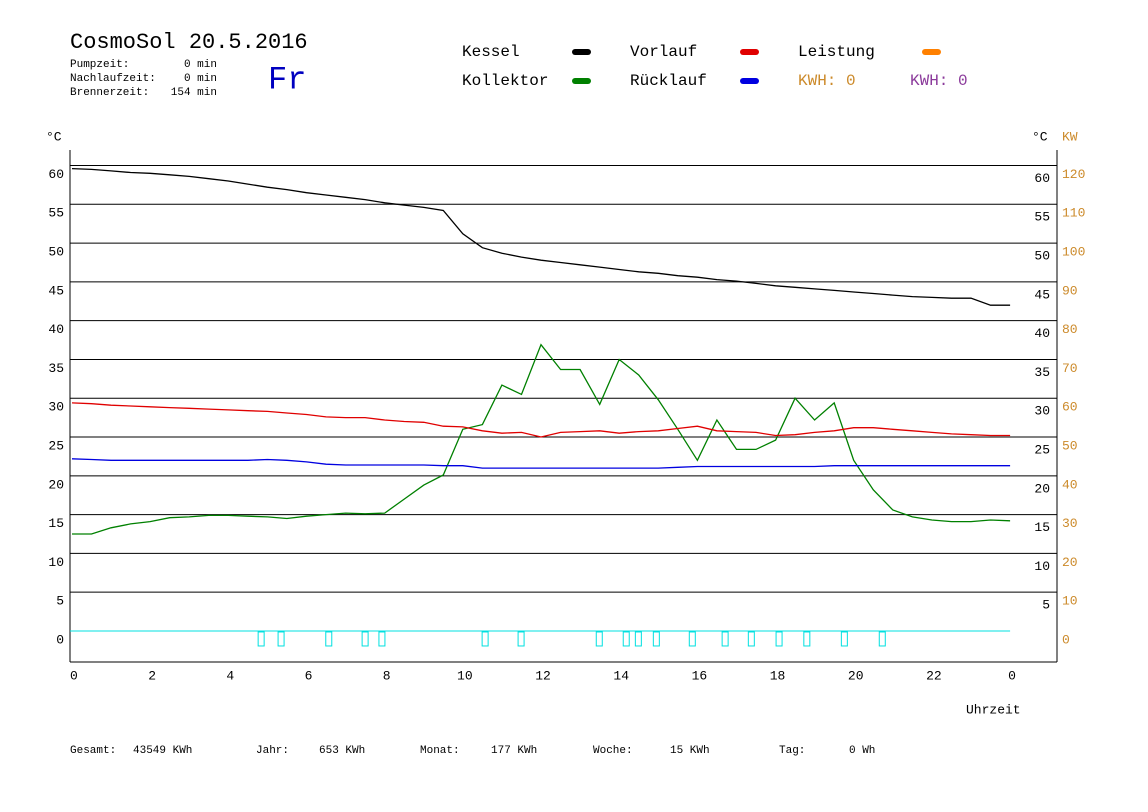  Describe the element at coordinates (1070, 601) in the screenshot. I see `y2-tick-label: 10` at that location.